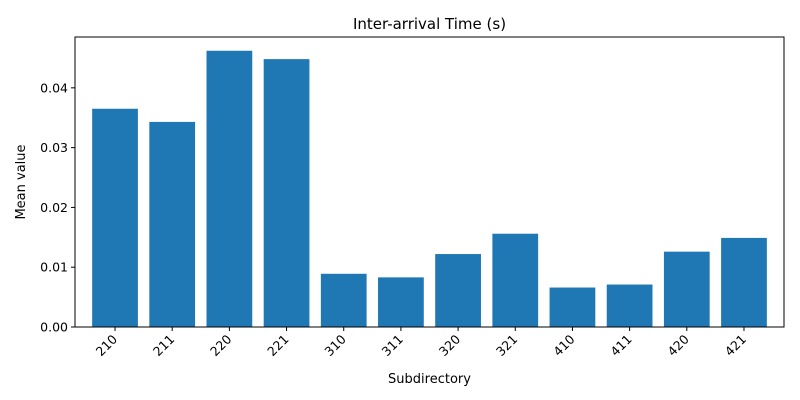  Describe the element at coordinates (221, 345) in the screenshot. I see `x-tick-label: 220` at that location.